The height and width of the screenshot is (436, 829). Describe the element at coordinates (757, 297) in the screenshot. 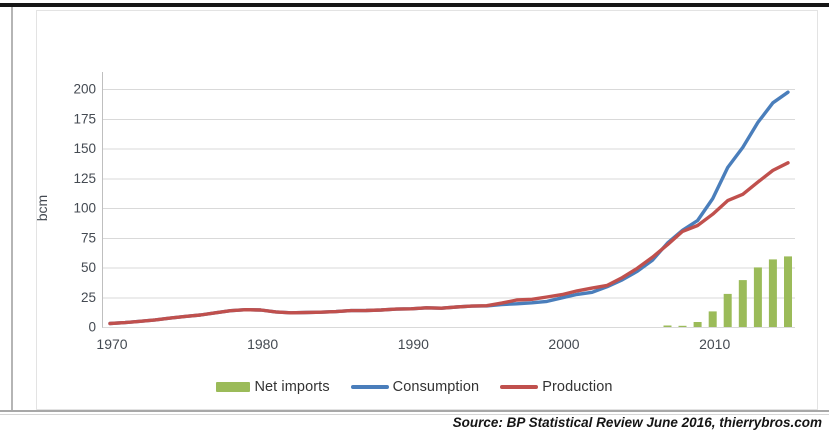

I see `net-imports-bar-2013` at that location.